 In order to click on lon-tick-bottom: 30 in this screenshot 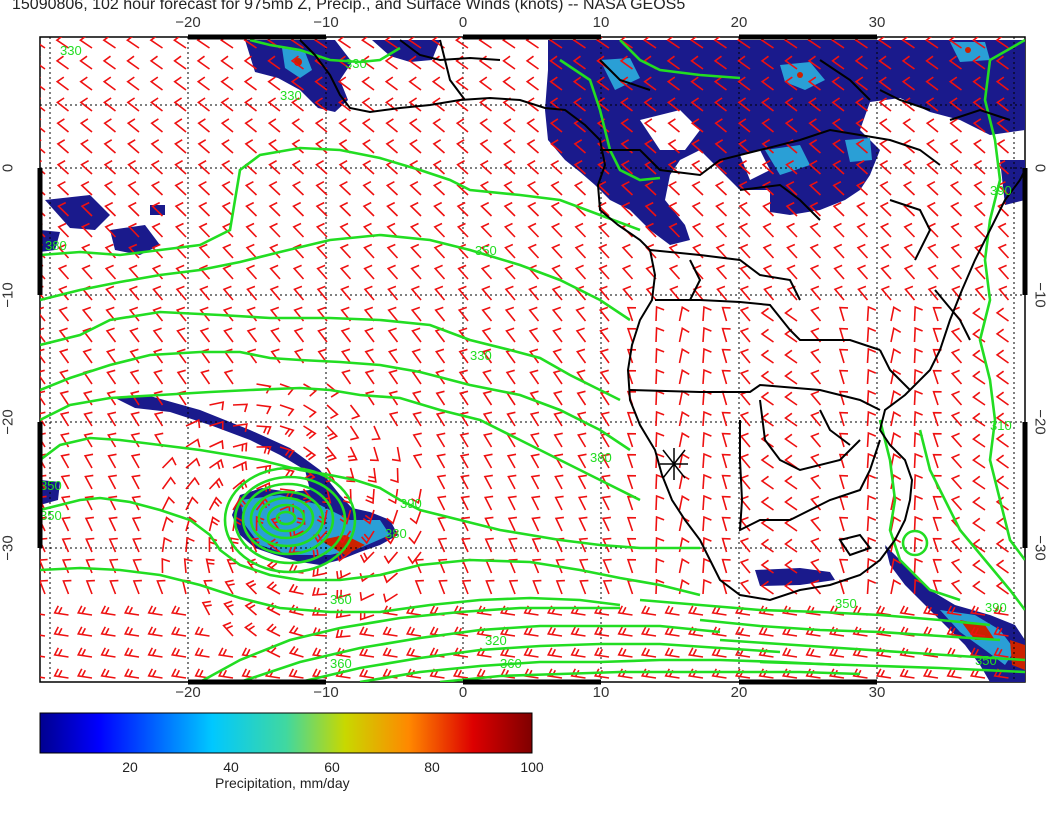, I will do `click(877, 692)`.